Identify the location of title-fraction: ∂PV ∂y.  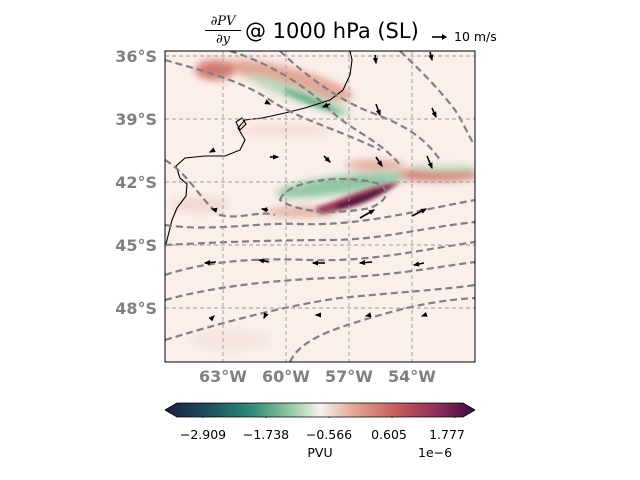
(223, 30).